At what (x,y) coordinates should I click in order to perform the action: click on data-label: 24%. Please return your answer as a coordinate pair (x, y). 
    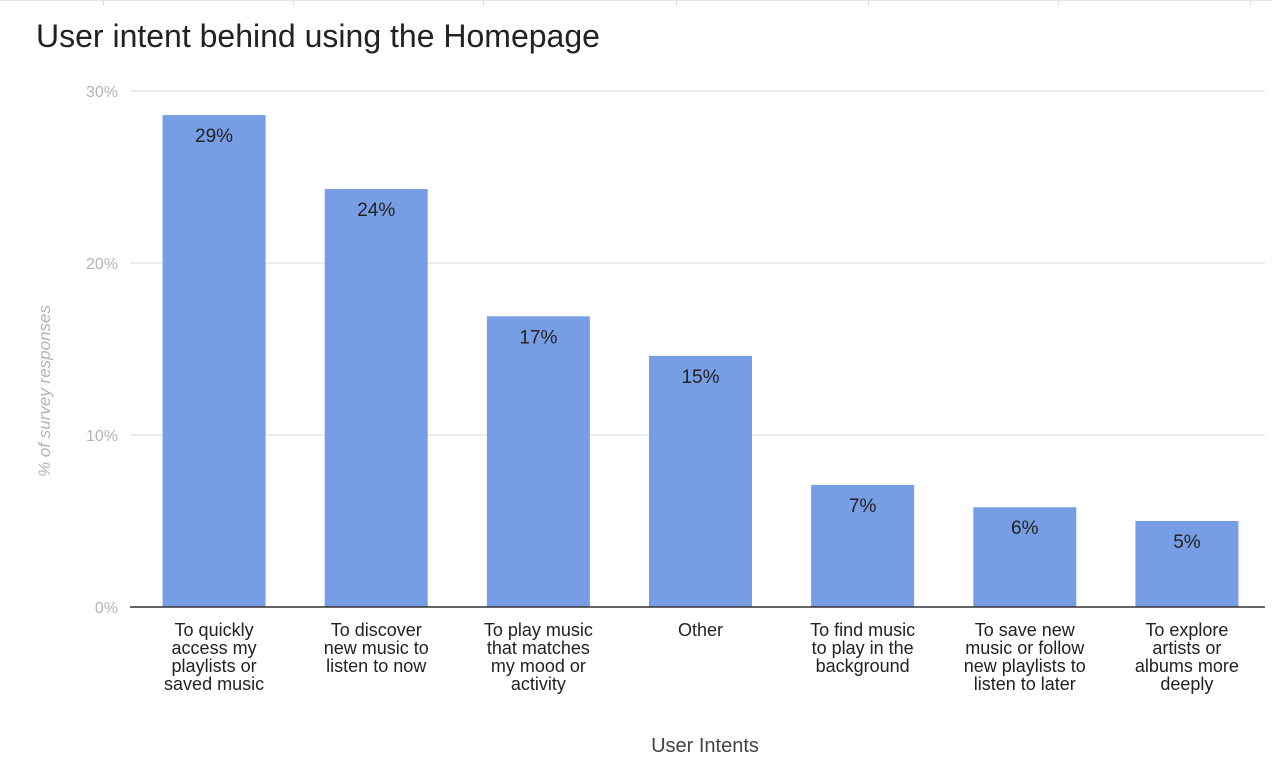
    Looking at the image, I should click on (376, 210).